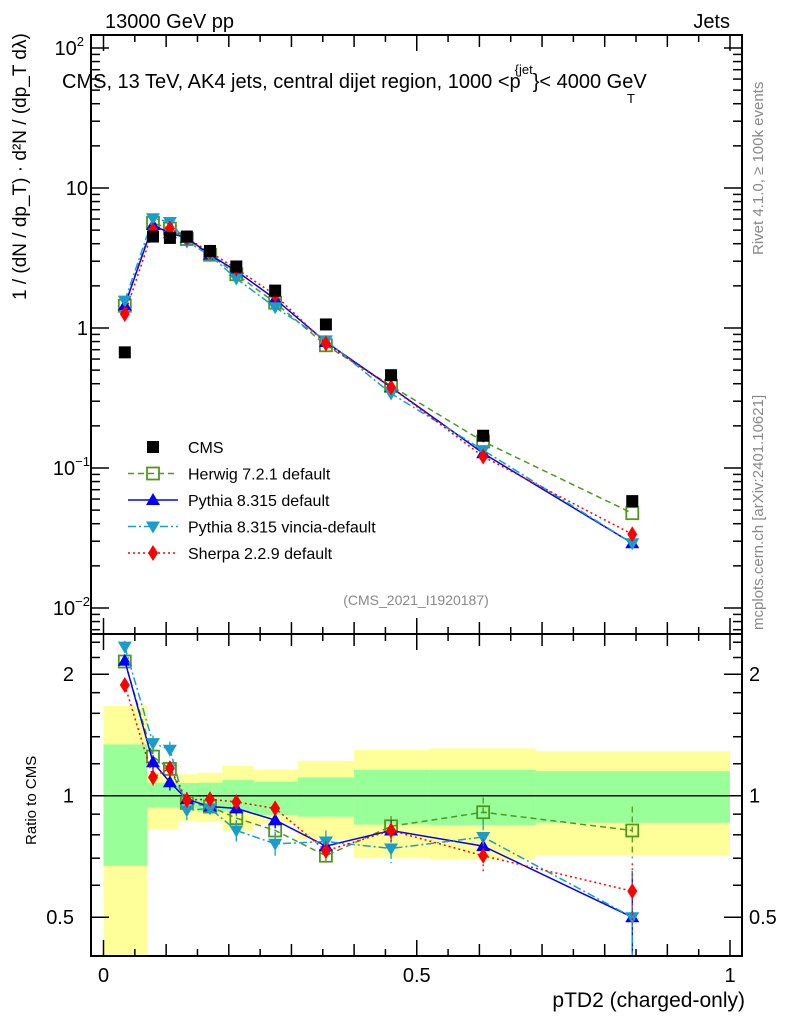 This screenshot has height=1024, width=786. I want to click on legend-item: Pythia 8.315 vincia-default, so click(252, 528).